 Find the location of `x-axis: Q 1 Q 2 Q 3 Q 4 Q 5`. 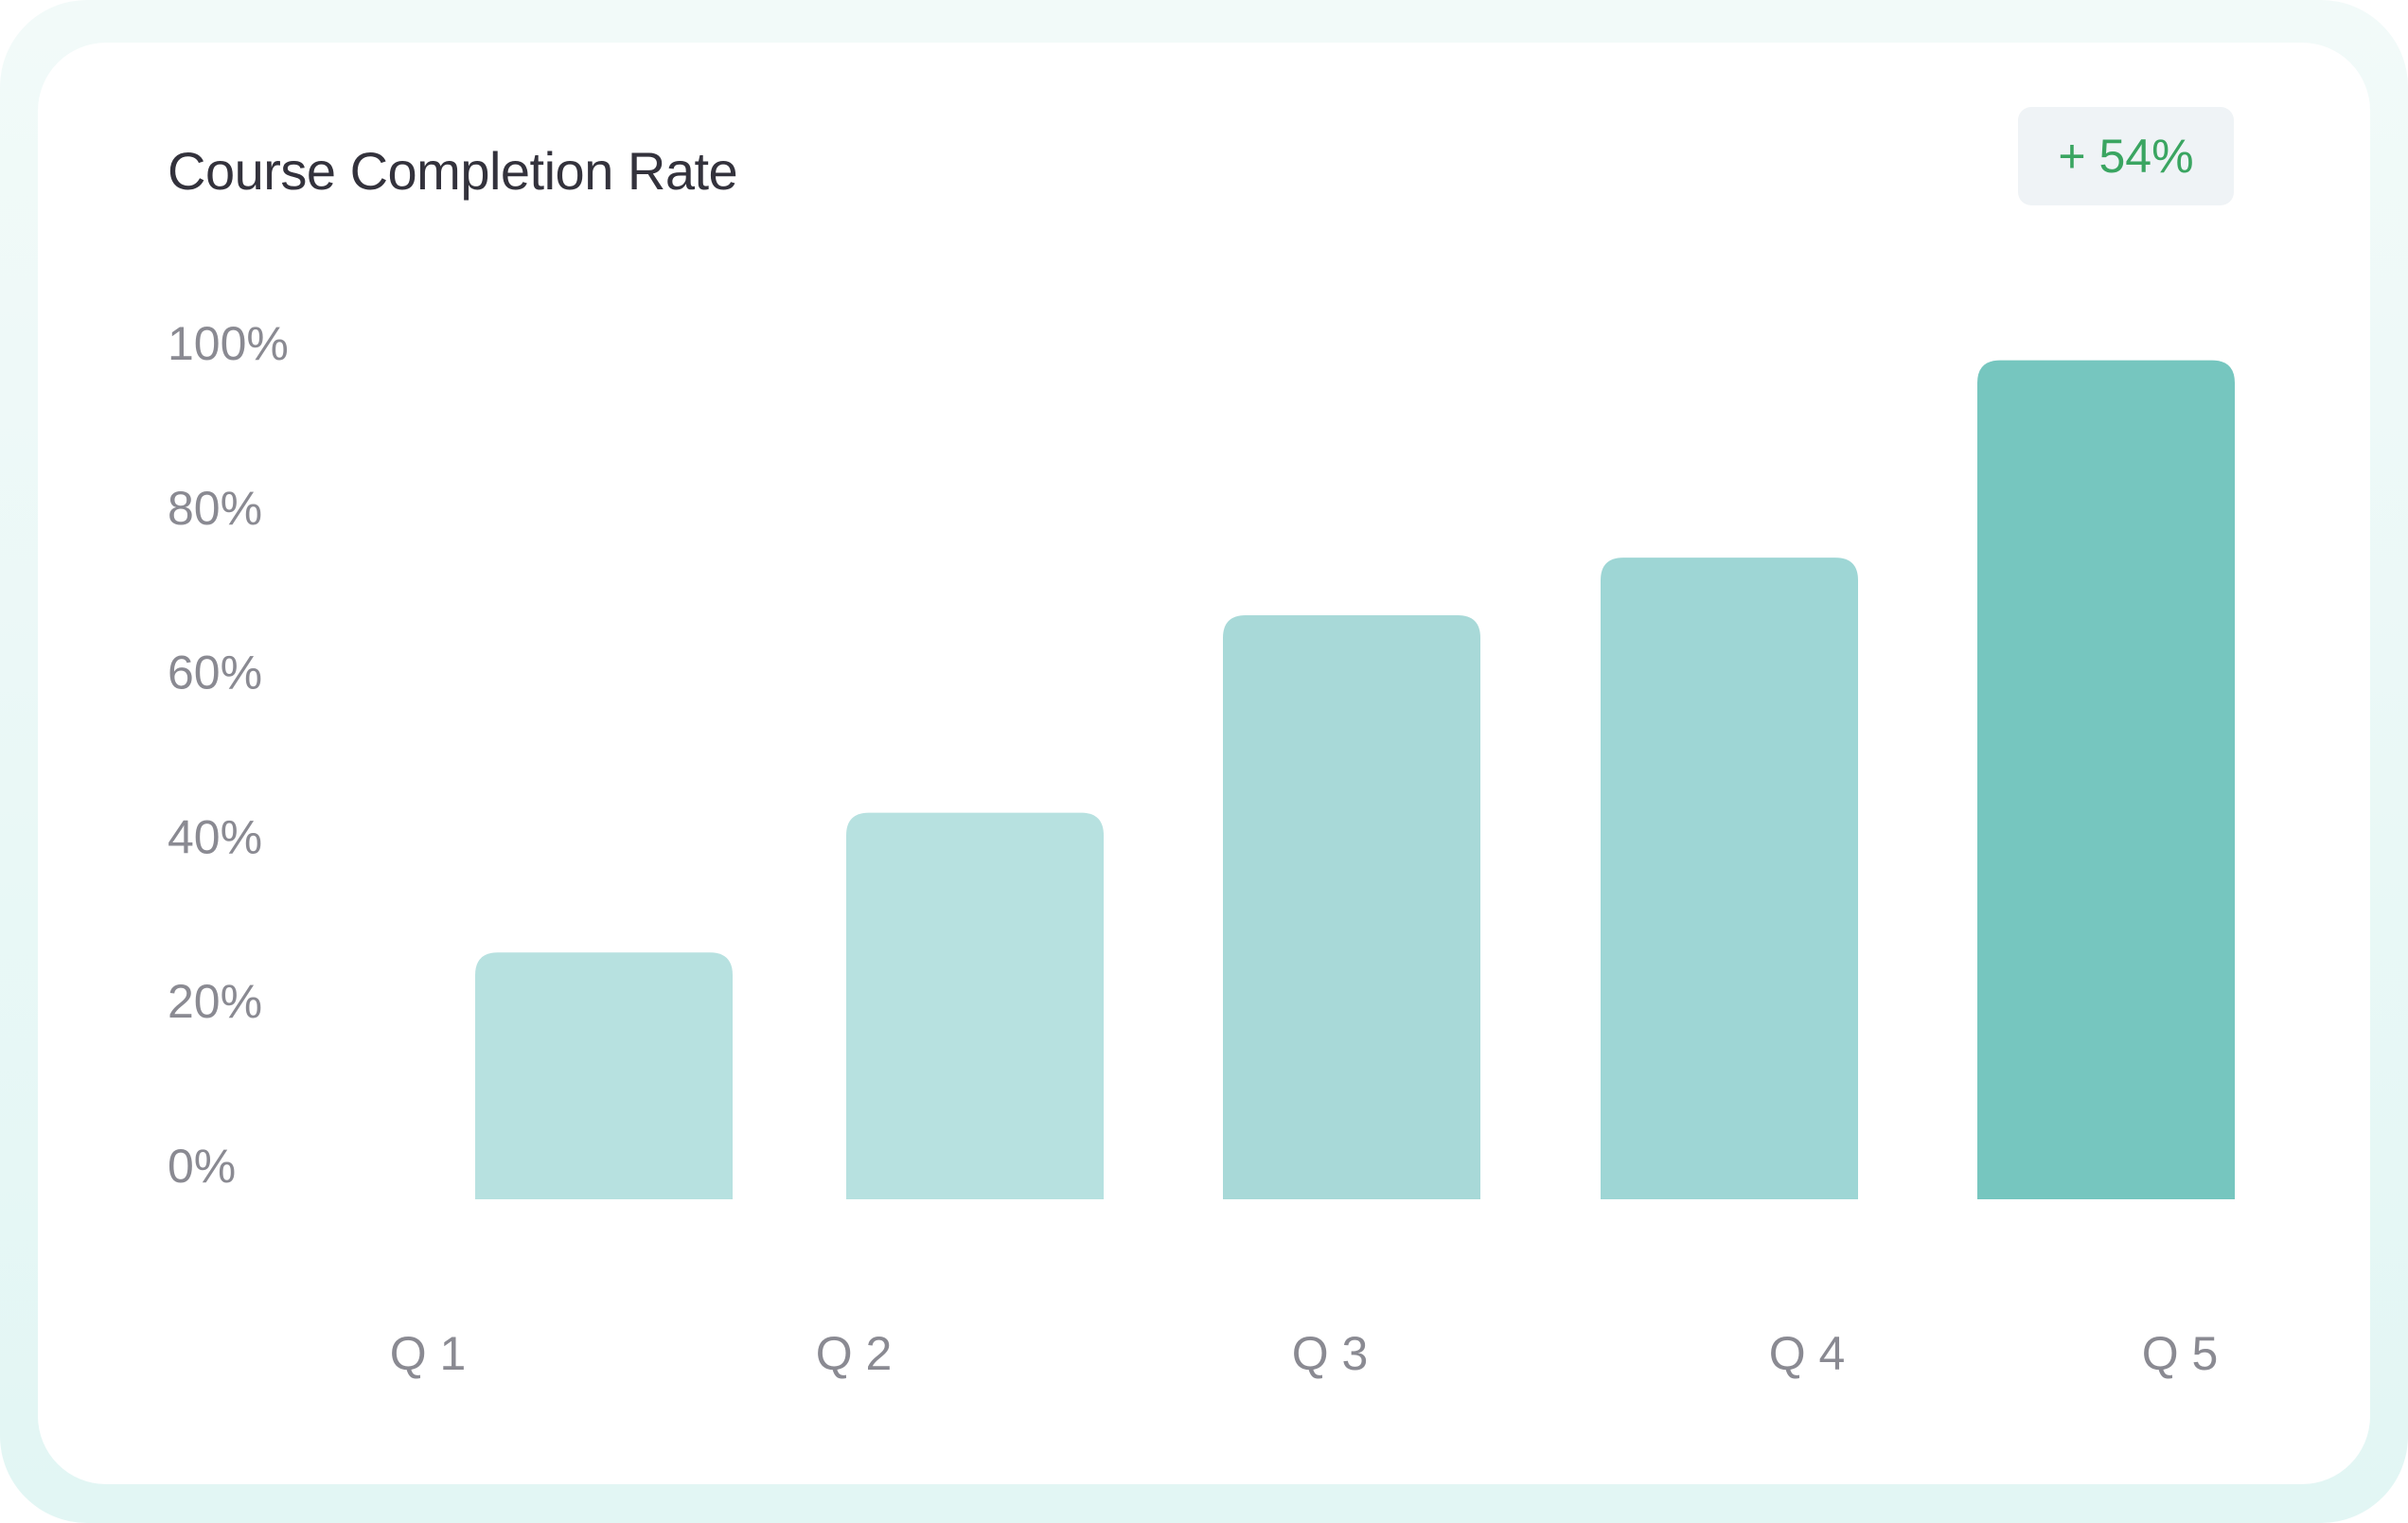

x-axis: Q 1 Q 2 Q 3 Q 4 Q 5 is located at coordinates (1304, 1353).